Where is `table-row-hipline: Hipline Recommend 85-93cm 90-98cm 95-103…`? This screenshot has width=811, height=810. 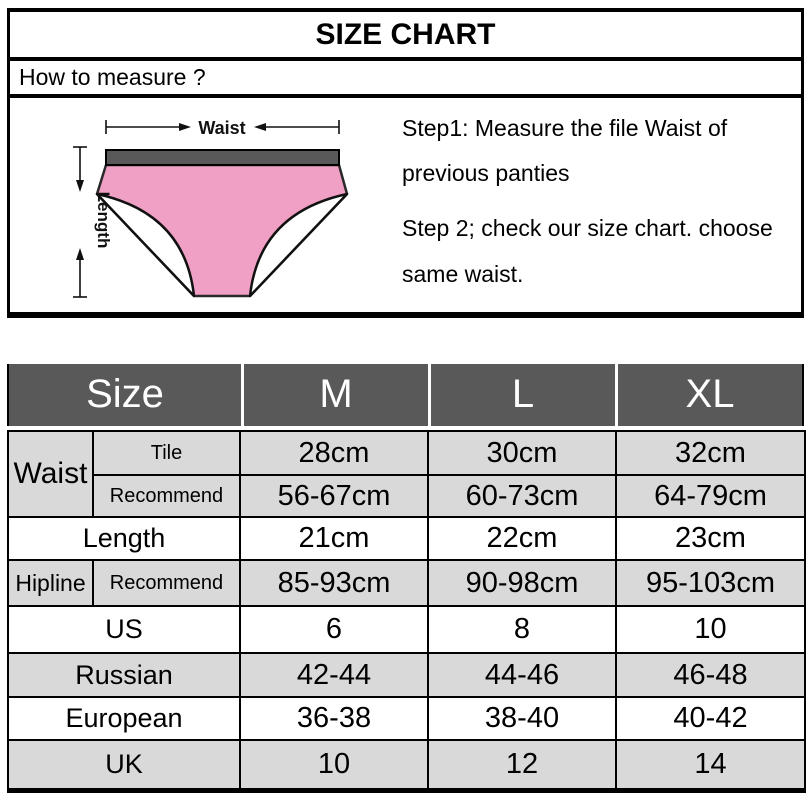
table-row-hipline: Hipline Recommend 85-93cm 90-98cm 95-103… is located at coordinates (406, 583).